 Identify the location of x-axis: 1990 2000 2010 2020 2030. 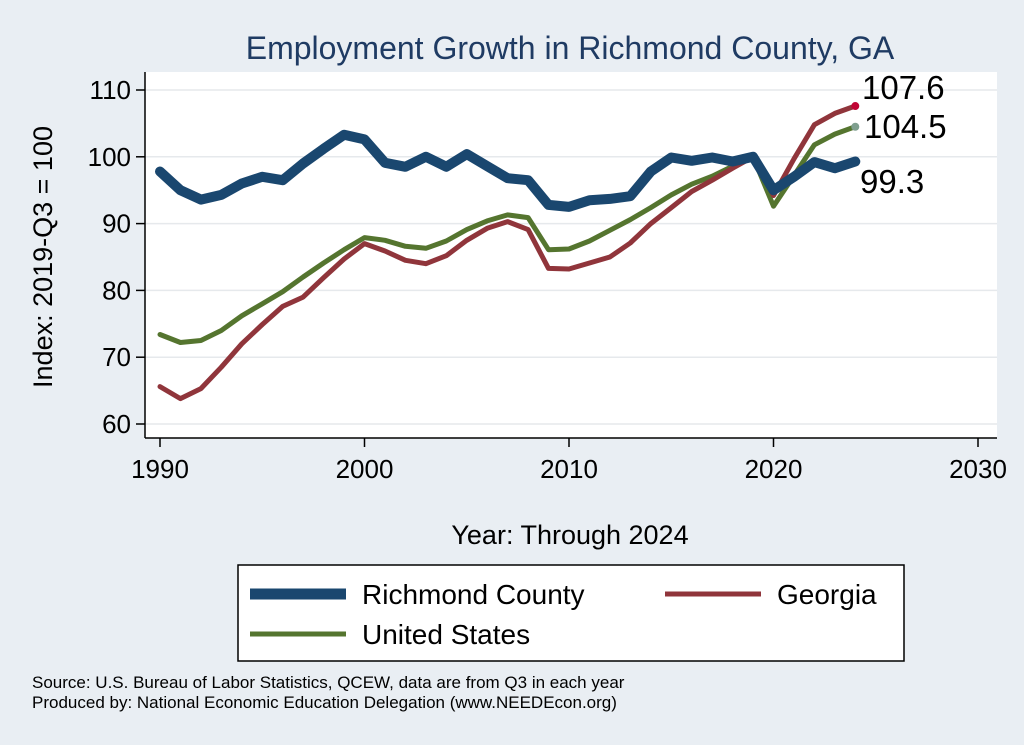
(569, 460).